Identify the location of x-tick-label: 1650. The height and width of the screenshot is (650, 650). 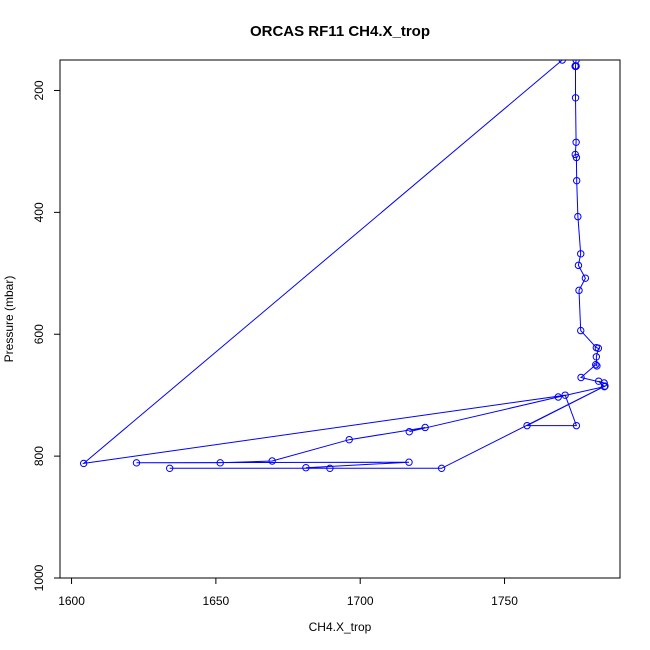
(216, 601).